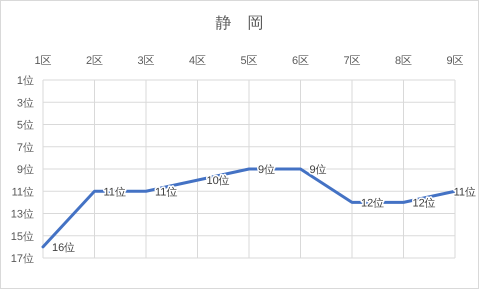  What do you see at coordinates (25, 81) in the screenshot?
I see `y-tick-label: 1位` at bounding box center [25, 81].